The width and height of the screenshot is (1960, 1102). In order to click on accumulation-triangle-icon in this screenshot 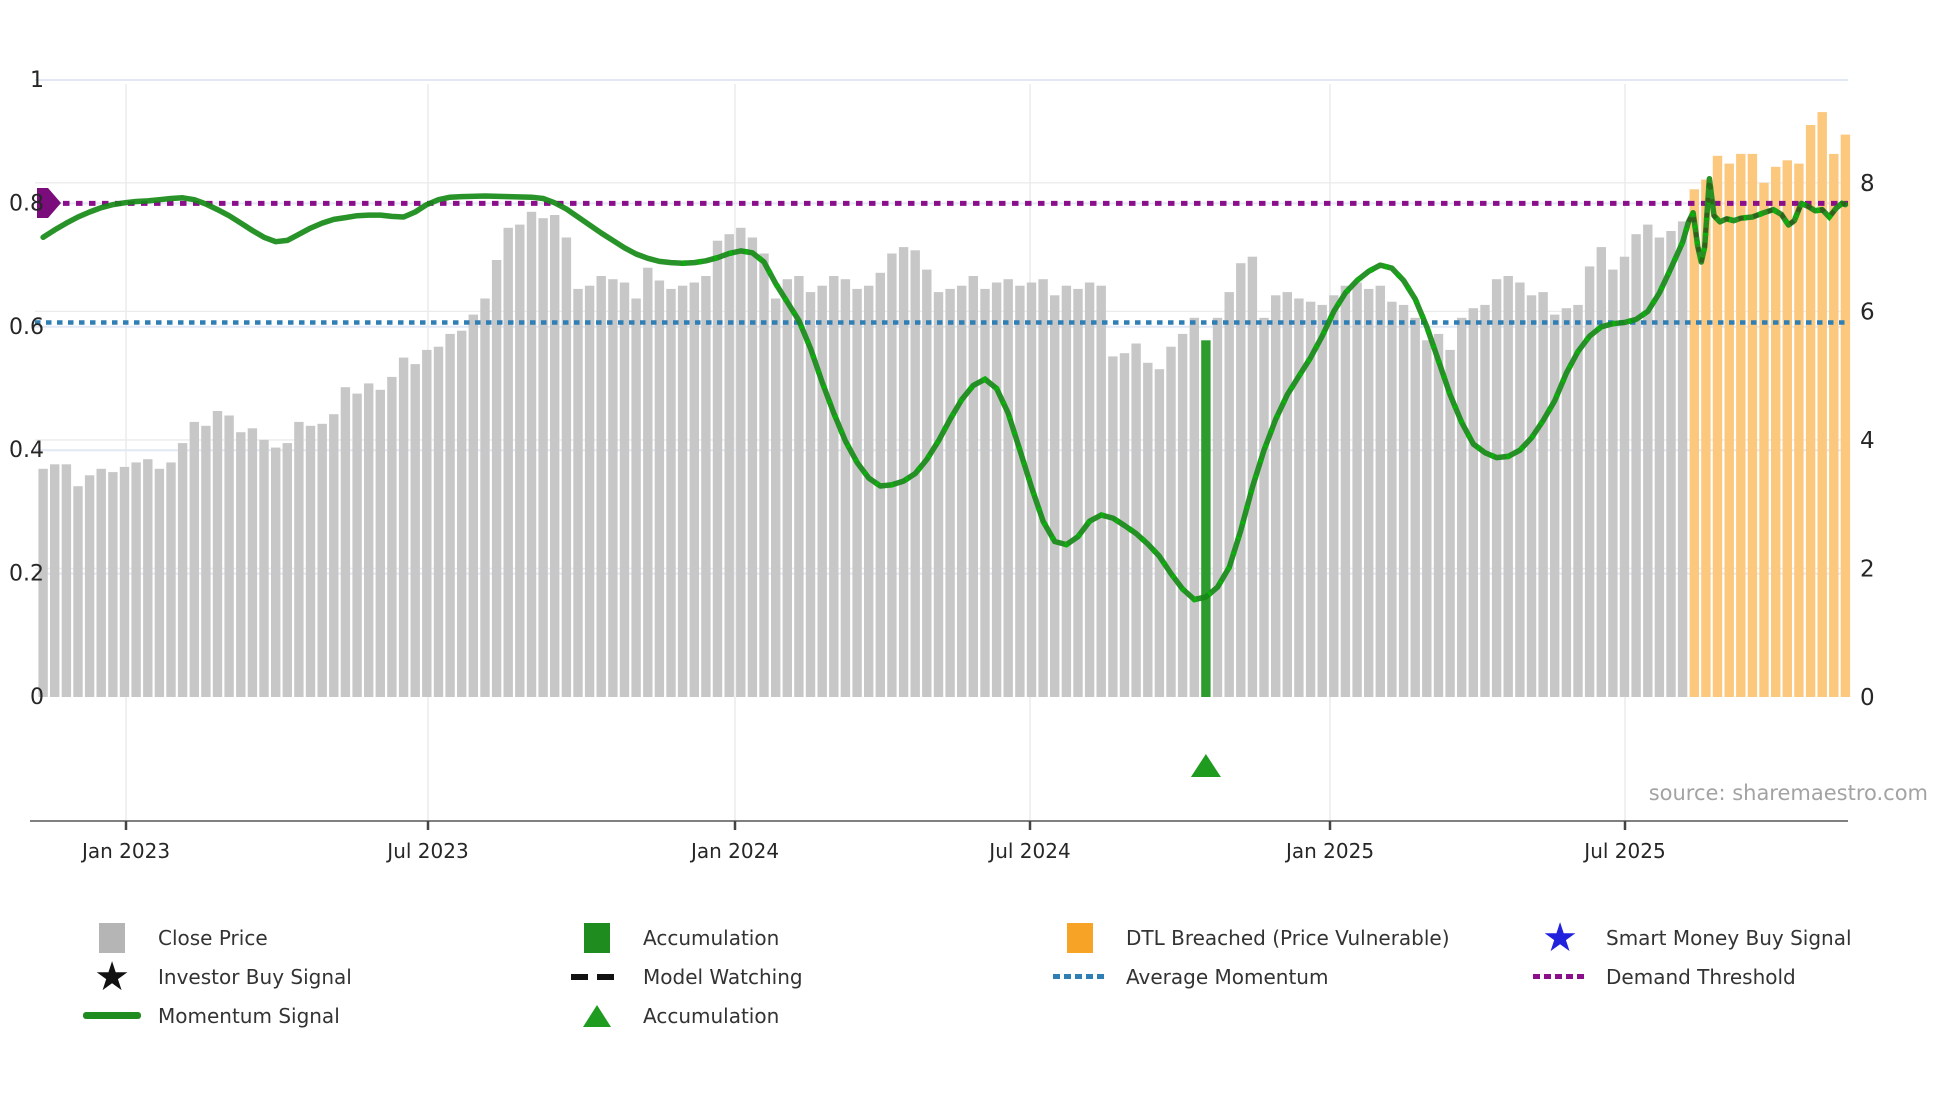, I will do `click(1205, 765)`.